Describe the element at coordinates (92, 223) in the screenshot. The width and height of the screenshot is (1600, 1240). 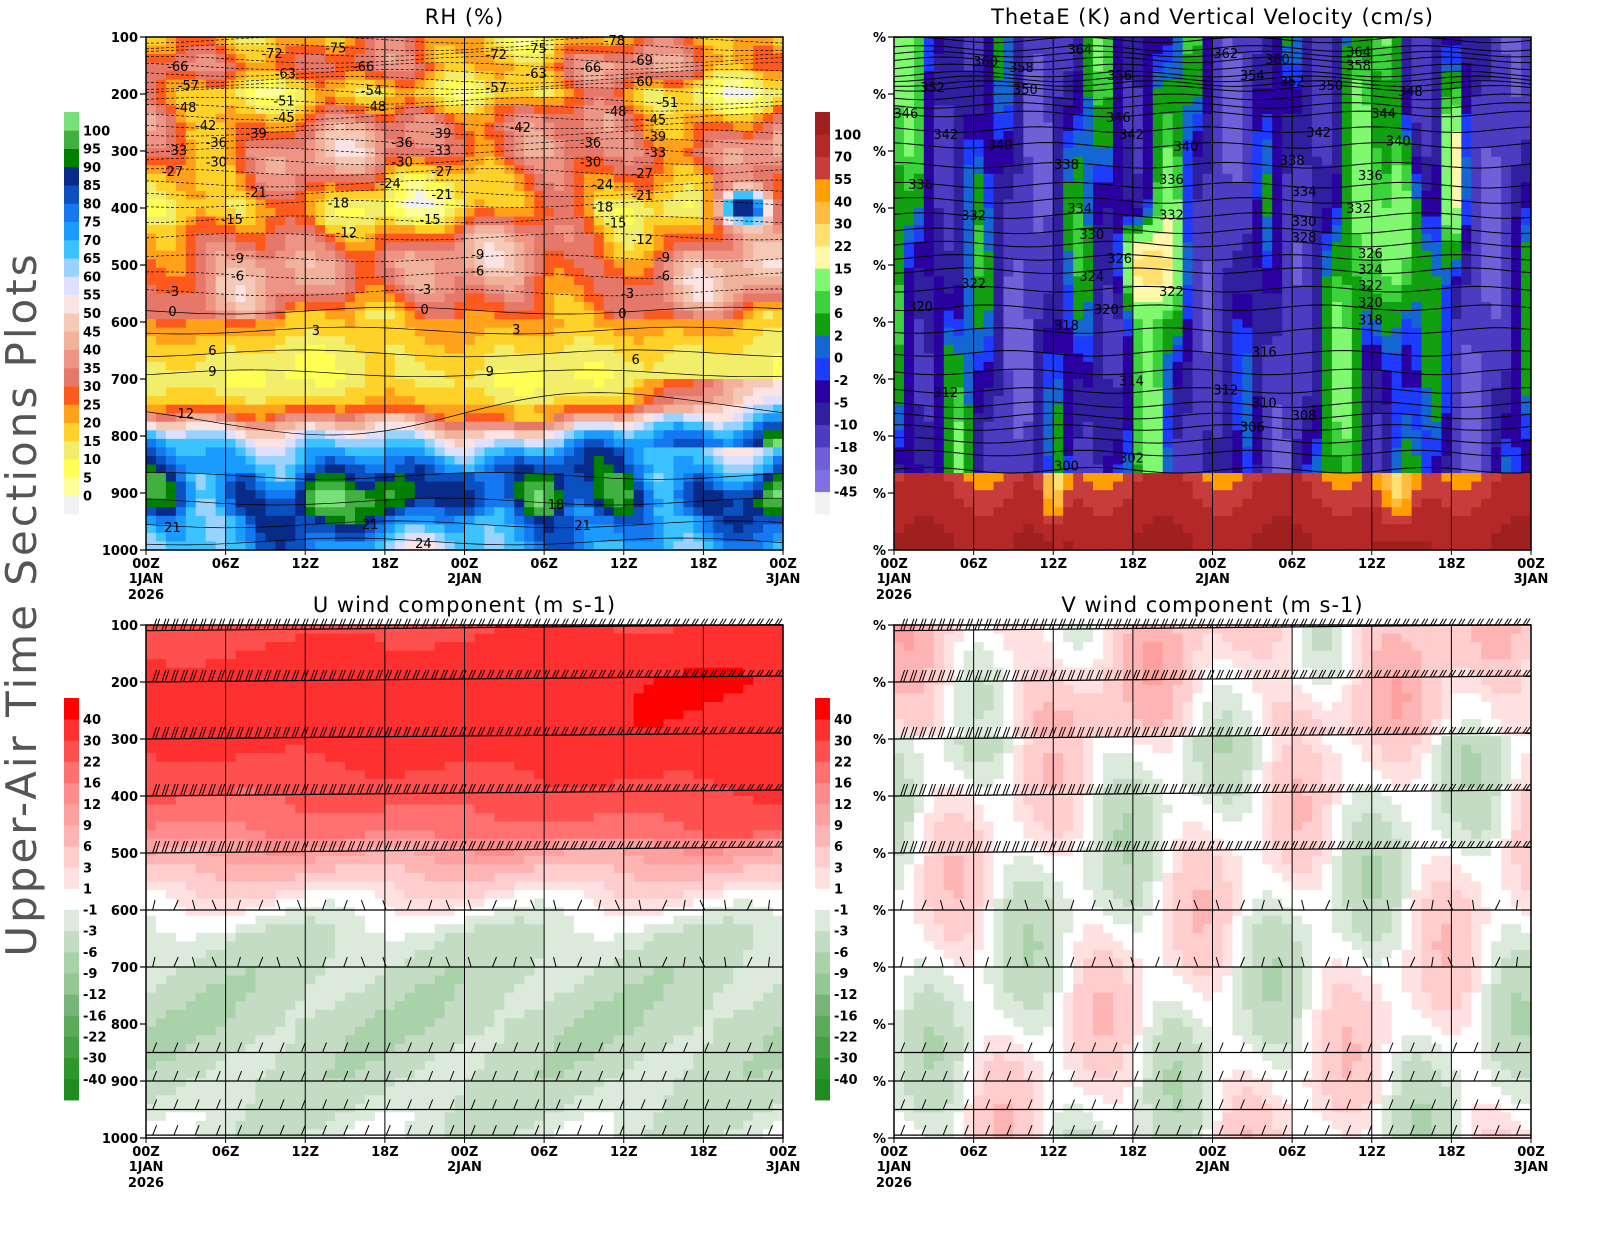
I see `colorbar-label: 75` at that location.